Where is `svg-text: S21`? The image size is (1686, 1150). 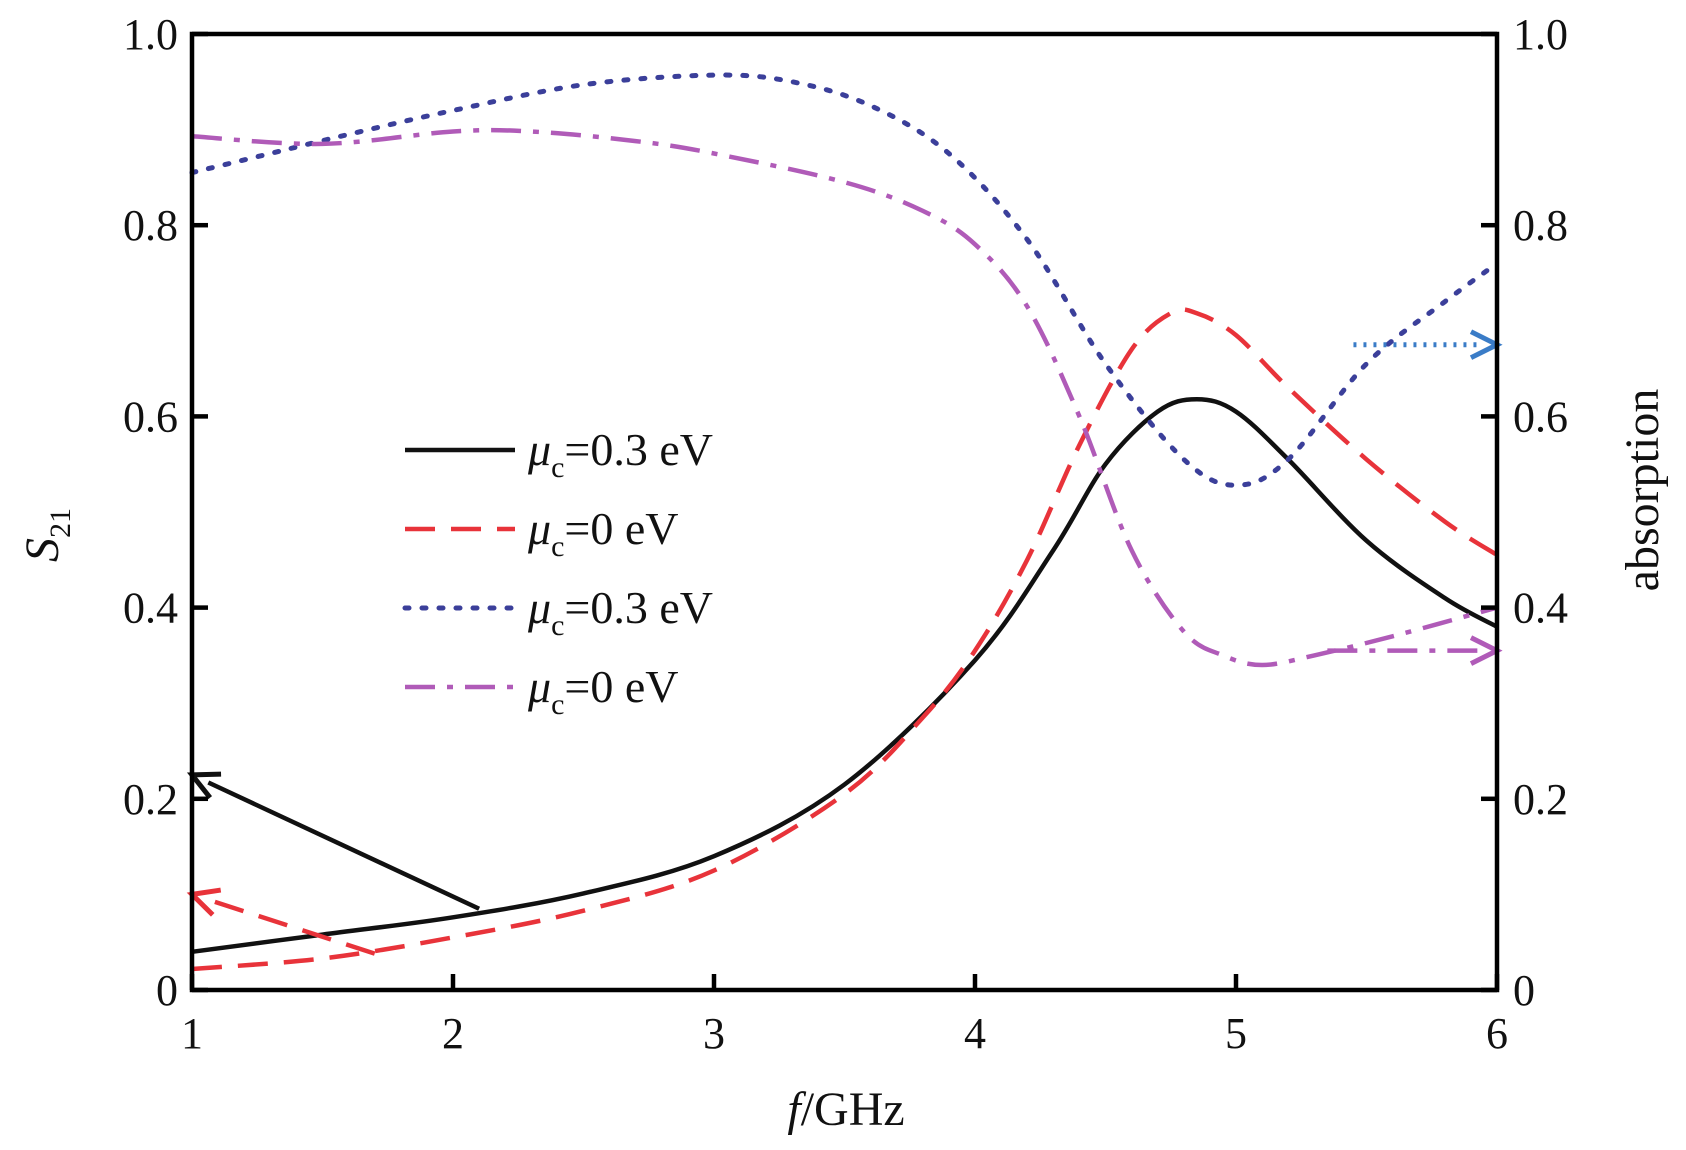
svg-text: S21 is located at coordinates (46, 535).